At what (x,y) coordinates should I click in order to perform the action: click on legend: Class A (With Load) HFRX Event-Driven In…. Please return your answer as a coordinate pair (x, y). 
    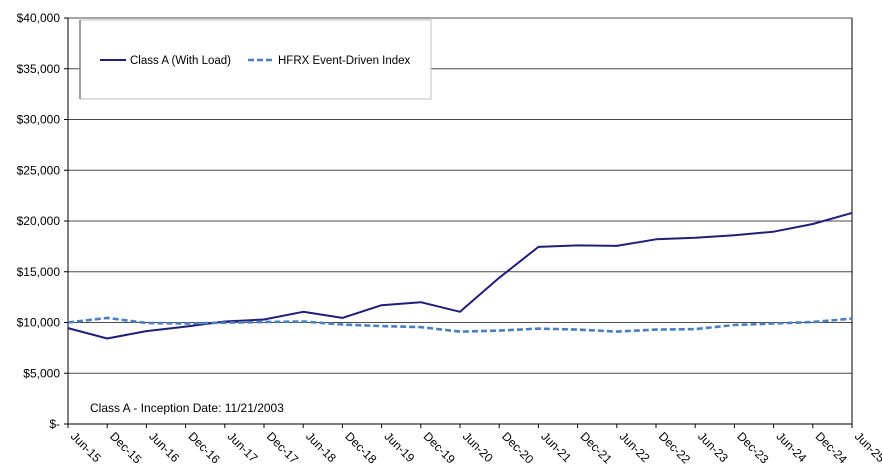
    Looking at the image, I should click on (255, 59).